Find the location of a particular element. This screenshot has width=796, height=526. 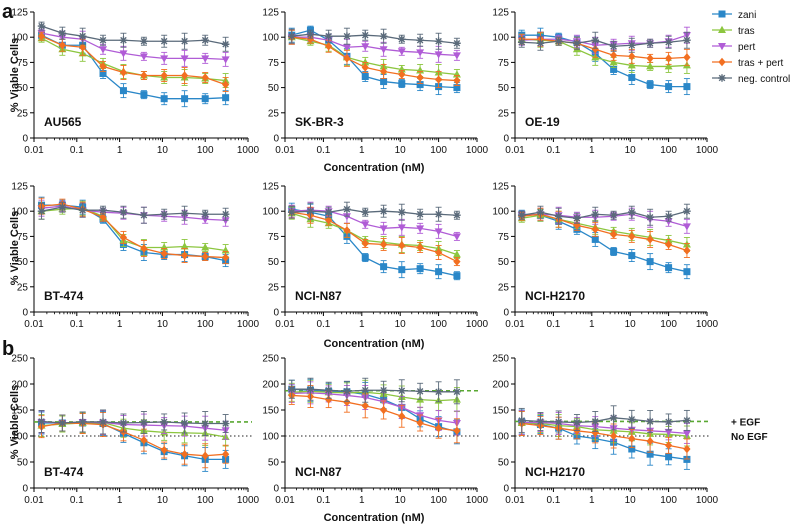

x-tick-label: 1000 is located at coordinates (707, 500).